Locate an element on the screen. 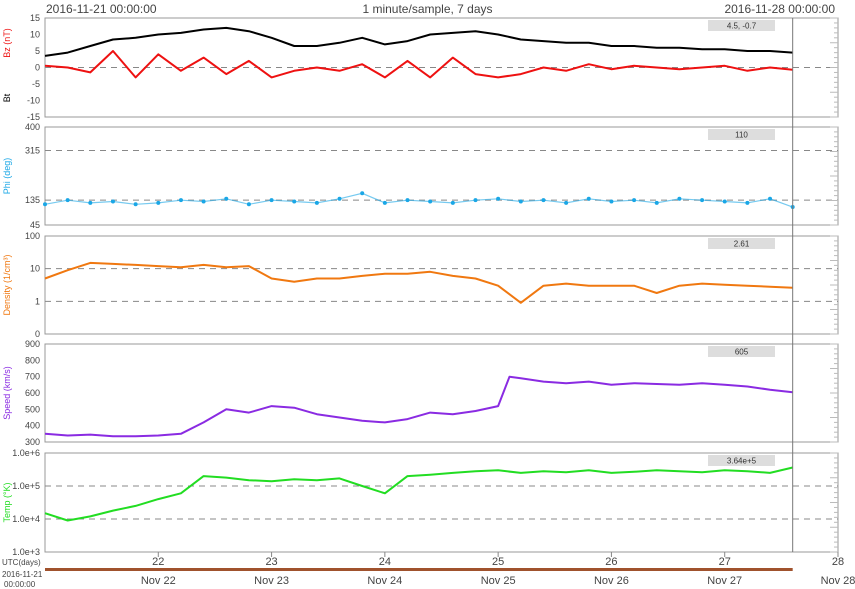  utc-timeline-bar is located at coordinates (419, 569).